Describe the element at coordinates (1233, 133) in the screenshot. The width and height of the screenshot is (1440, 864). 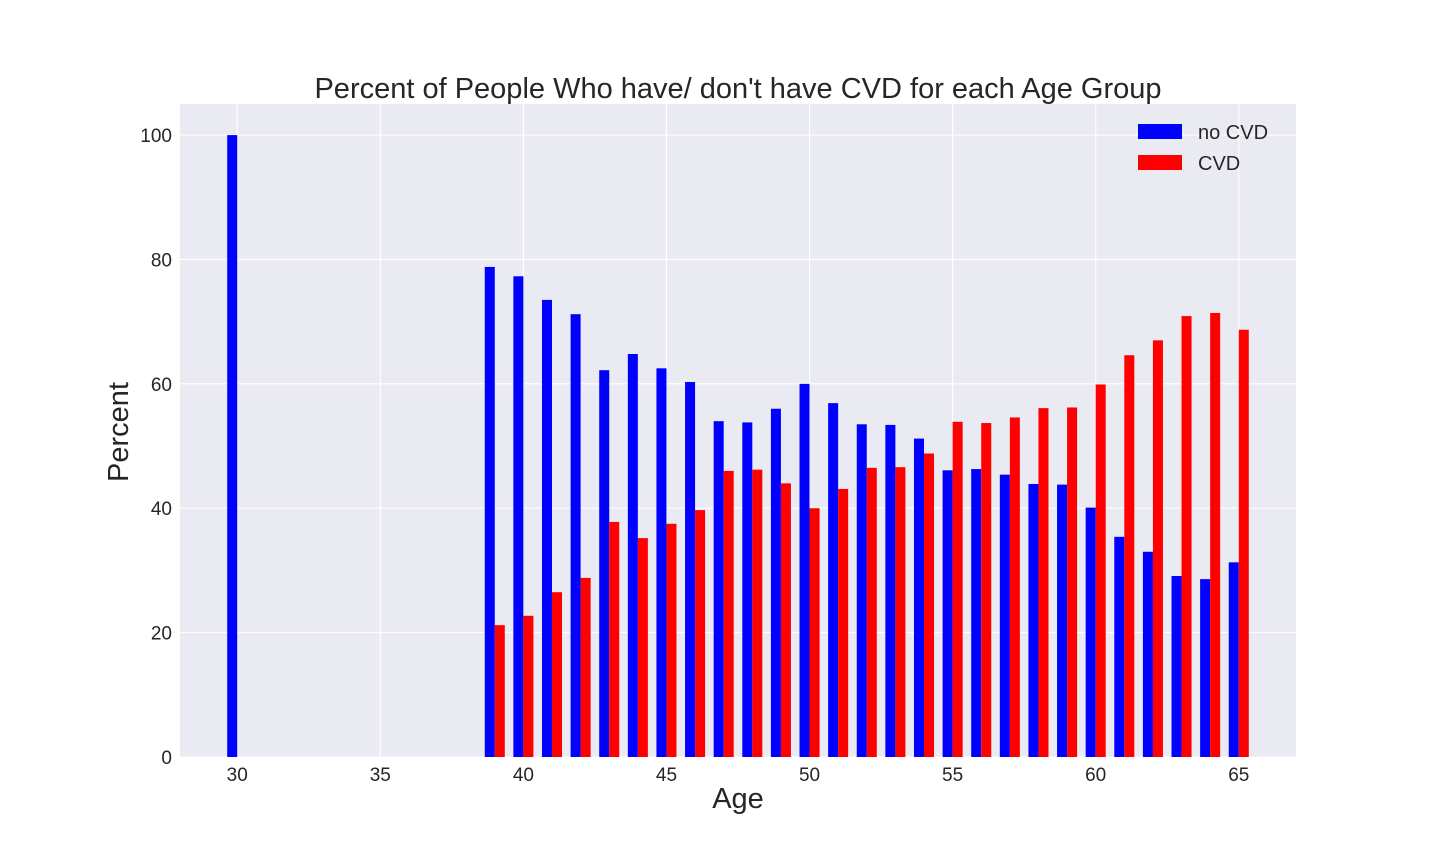
I see `legend-label-no-cvd: no CVD` at that location.